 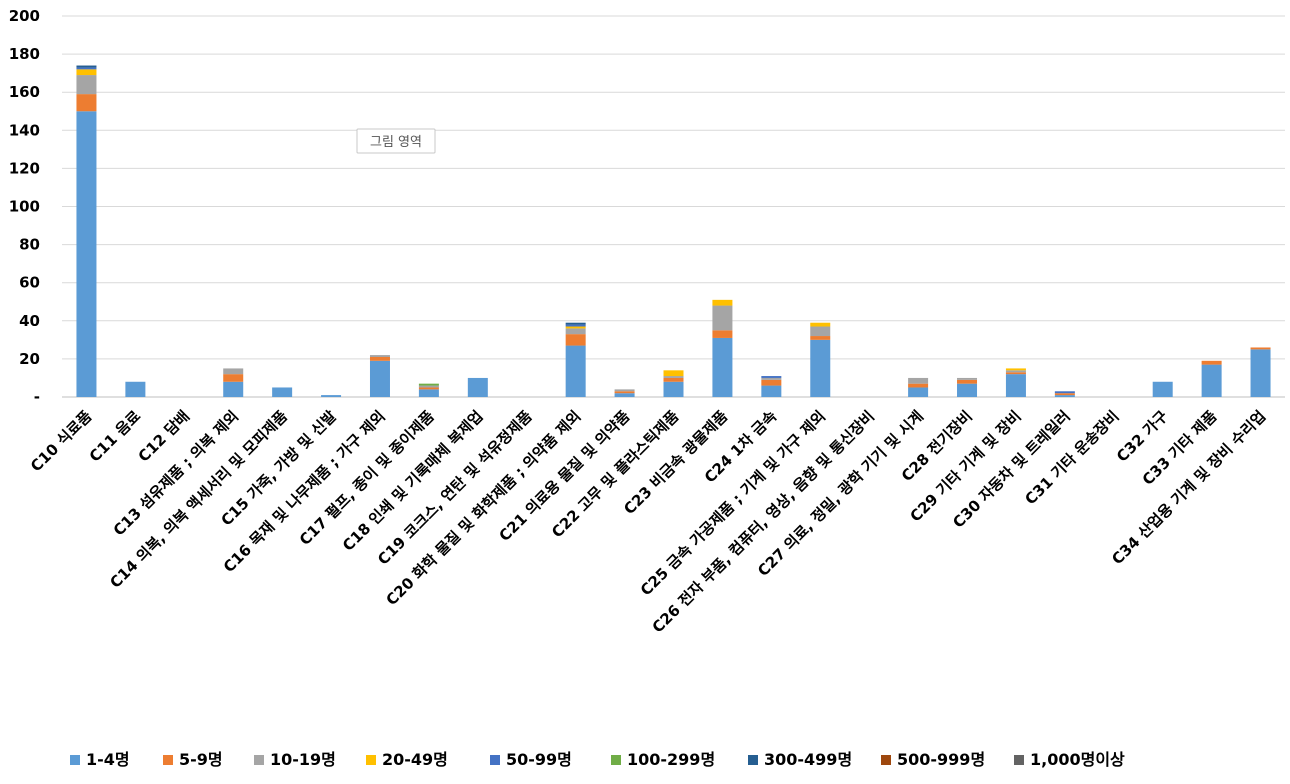 What do you see at coordinates (24, 16) in the screenshot?
I see `y-tick-label: 200` at bounding box center [24, 16].